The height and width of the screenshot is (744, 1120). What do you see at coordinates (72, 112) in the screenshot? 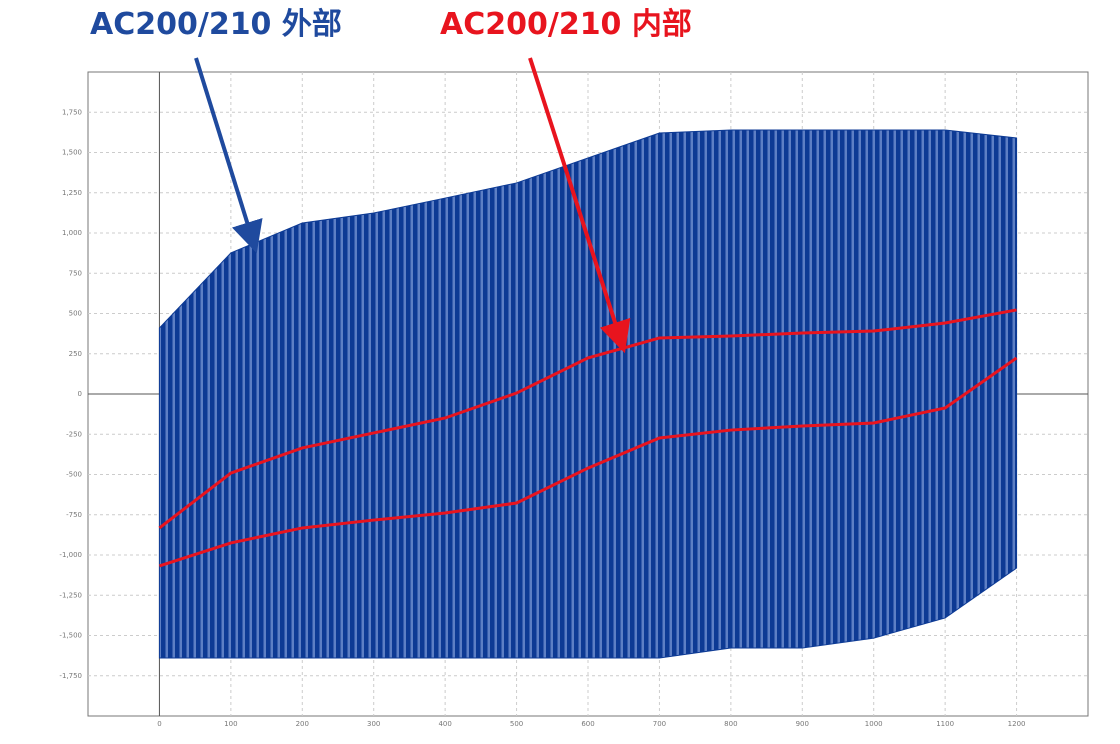
I see `y-tick-label: 1,750` at bounding box center [72, 112].